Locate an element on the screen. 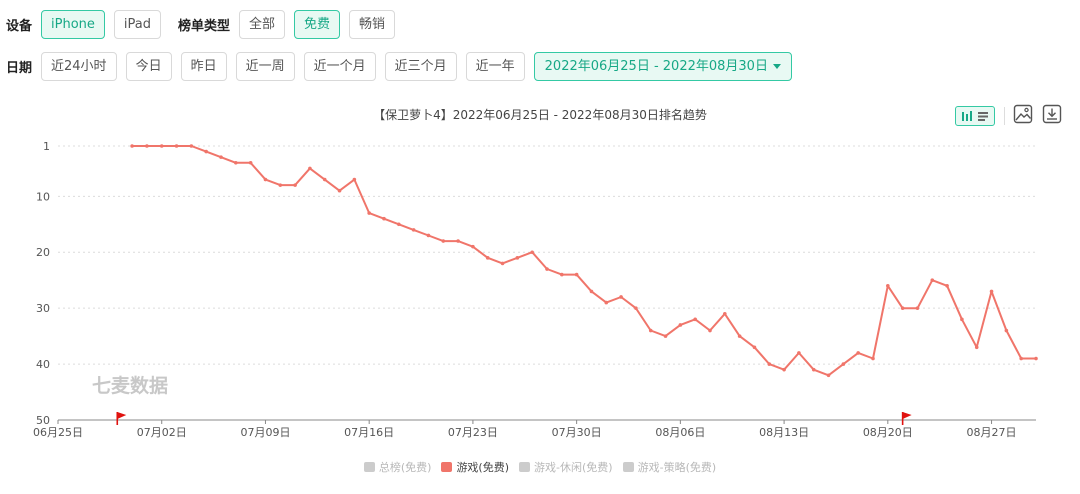 The height and width of the screenshot is (494, 1080). legend-item: 游戏-策略(免费) is located at coordinates (669, 467).